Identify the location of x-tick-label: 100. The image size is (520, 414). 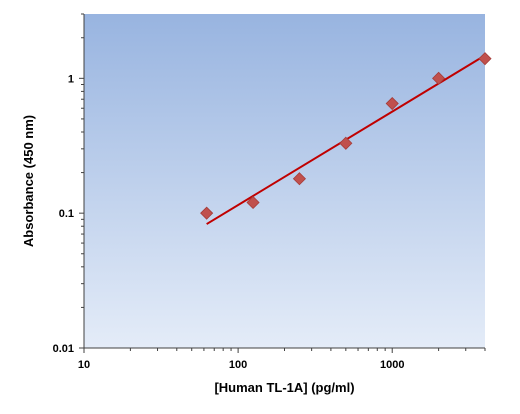
(238, 365).